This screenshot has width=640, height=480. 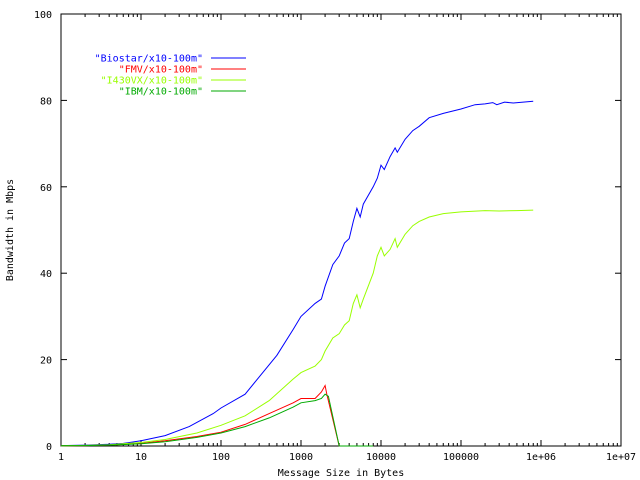 What do you see at coordinates (341, 473) in the screenshot?
I see `x-axis-title: Message Size in Bytes` at bounding box center [341, 473].